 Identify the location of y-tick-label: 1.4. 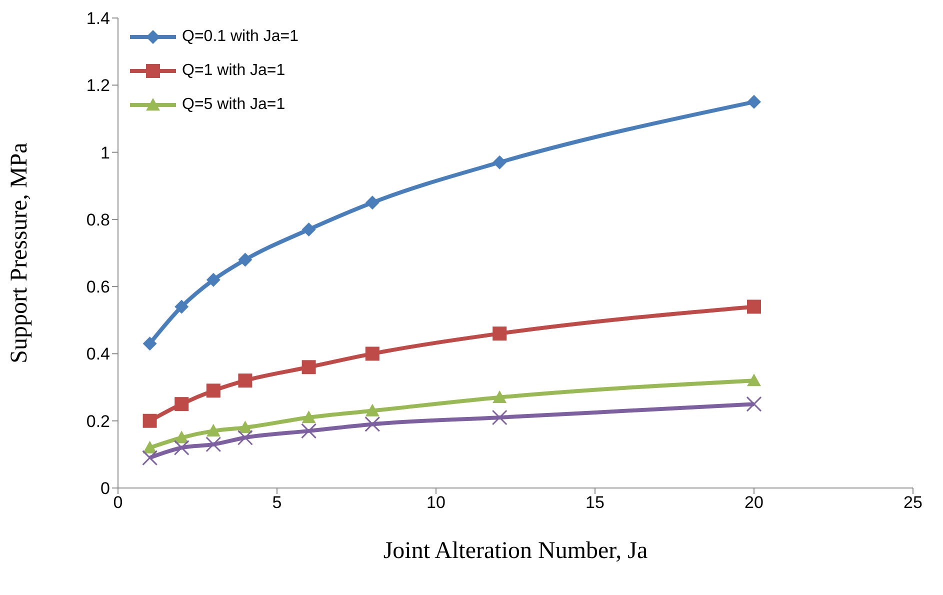
(98, 18).